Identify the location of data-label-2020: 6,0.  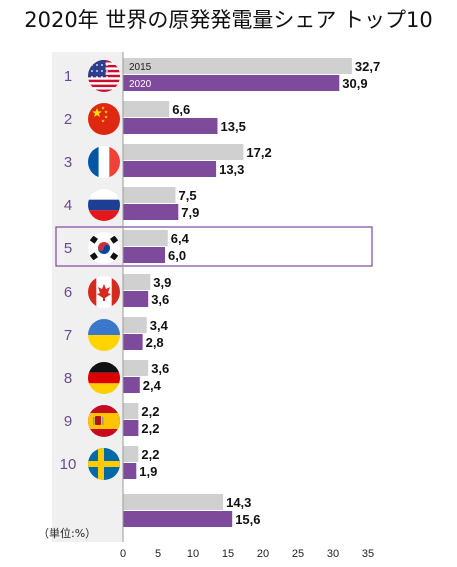
(177, 255).